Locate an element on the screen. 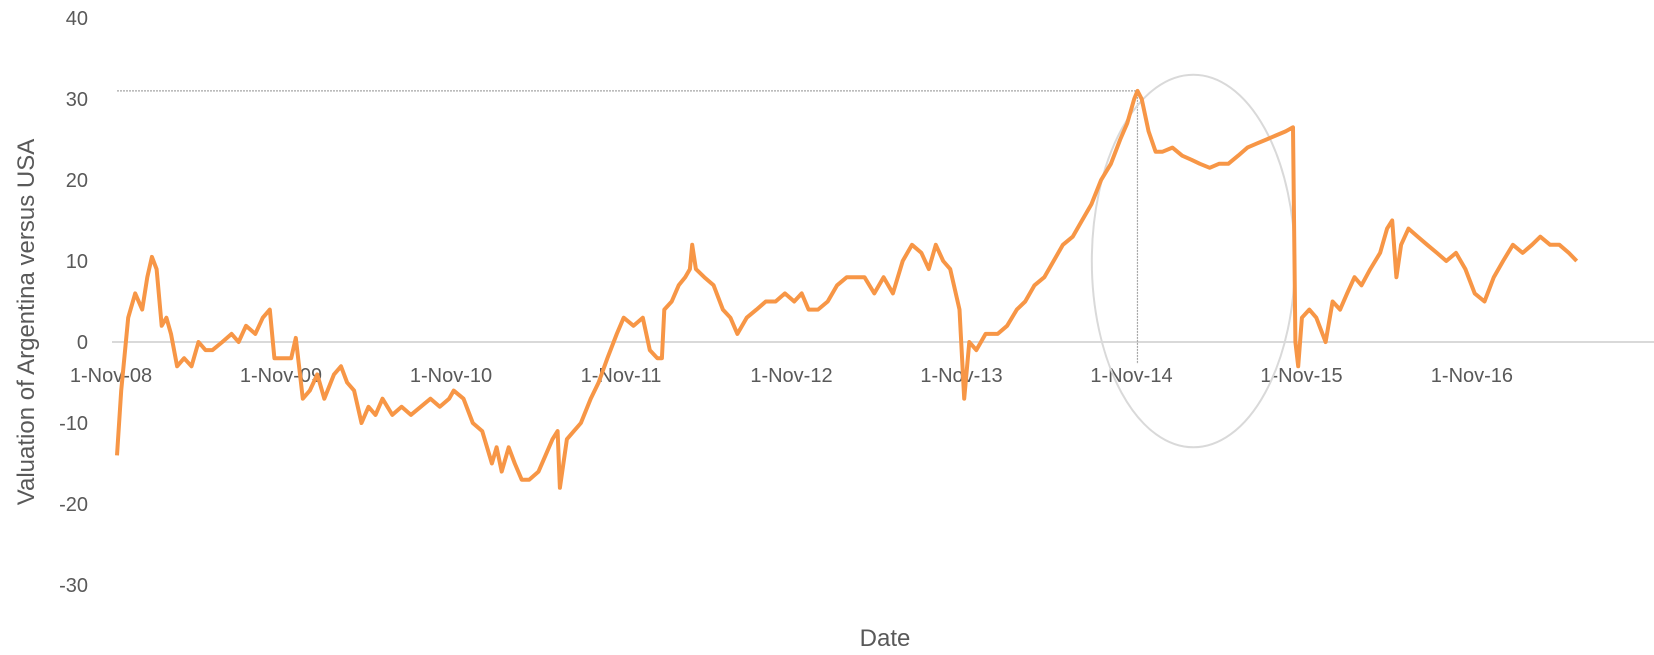  y-tick-label: 20 is located at coordinates (77, 181).